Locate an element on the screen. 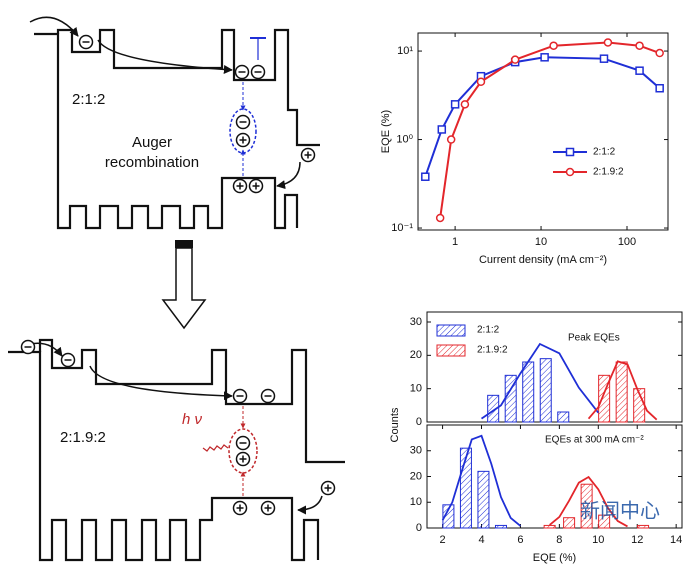 The width and height of the screenshot is (700, 572). process-label: Auger is located at coordinates (152, 142).